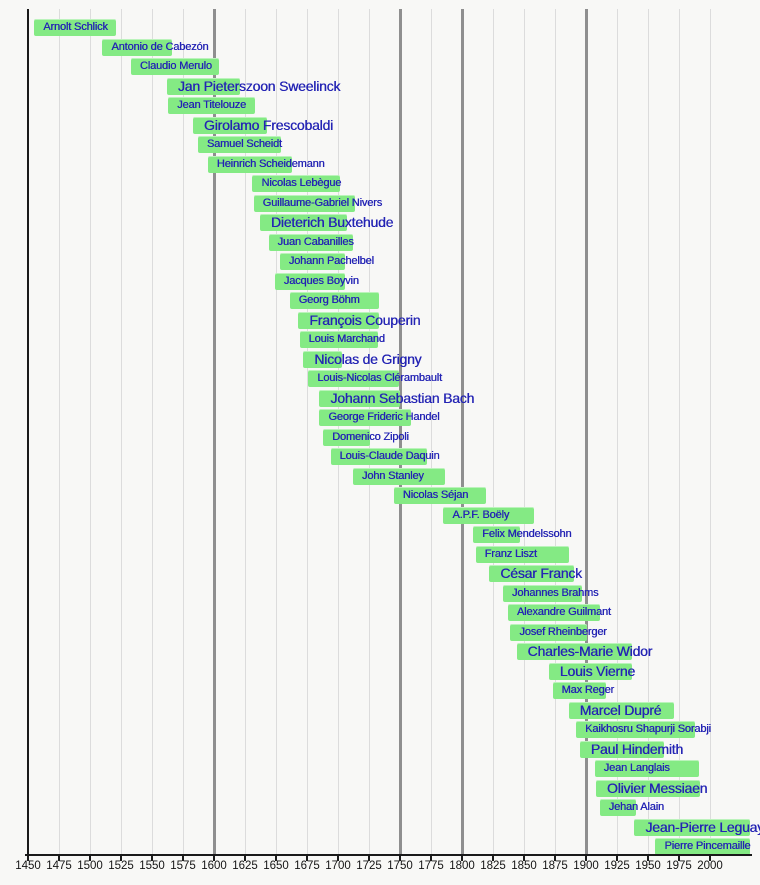  I want to click on composer-label-alexandre-guilmant: Alexandre Guilmant, so click(563, 612).